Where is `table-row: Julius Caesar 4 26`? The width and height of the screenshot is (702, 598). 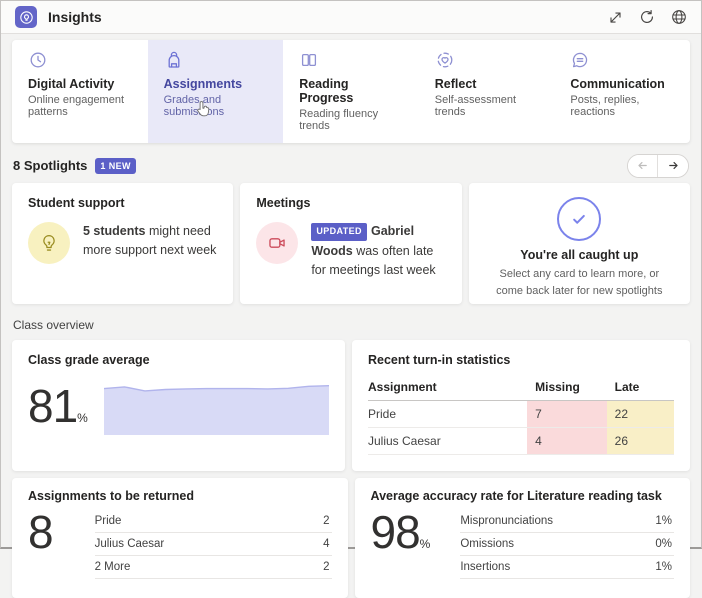 table-row: Julius Caesar 4 26 is located at coordinates (521, 441).